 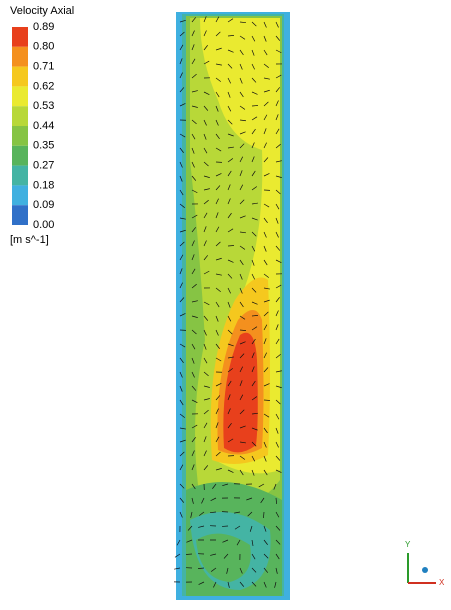 What do you see at coordinates (43, 67) in the screenshot?
I see `legend-label: 0.71` at bounding box center [43, 67].